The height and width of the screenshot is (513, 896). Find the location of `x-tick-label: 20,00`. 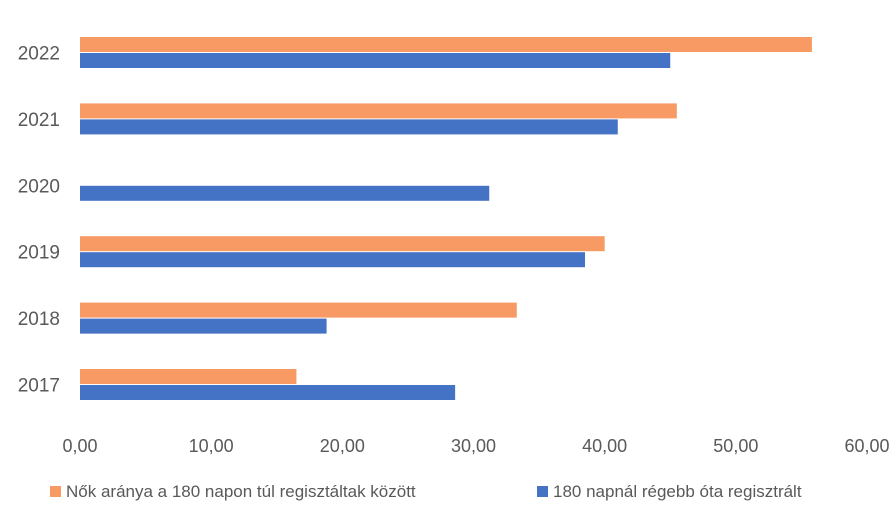

x-tick-label: 20,00 is located at coordinates (342, 446).